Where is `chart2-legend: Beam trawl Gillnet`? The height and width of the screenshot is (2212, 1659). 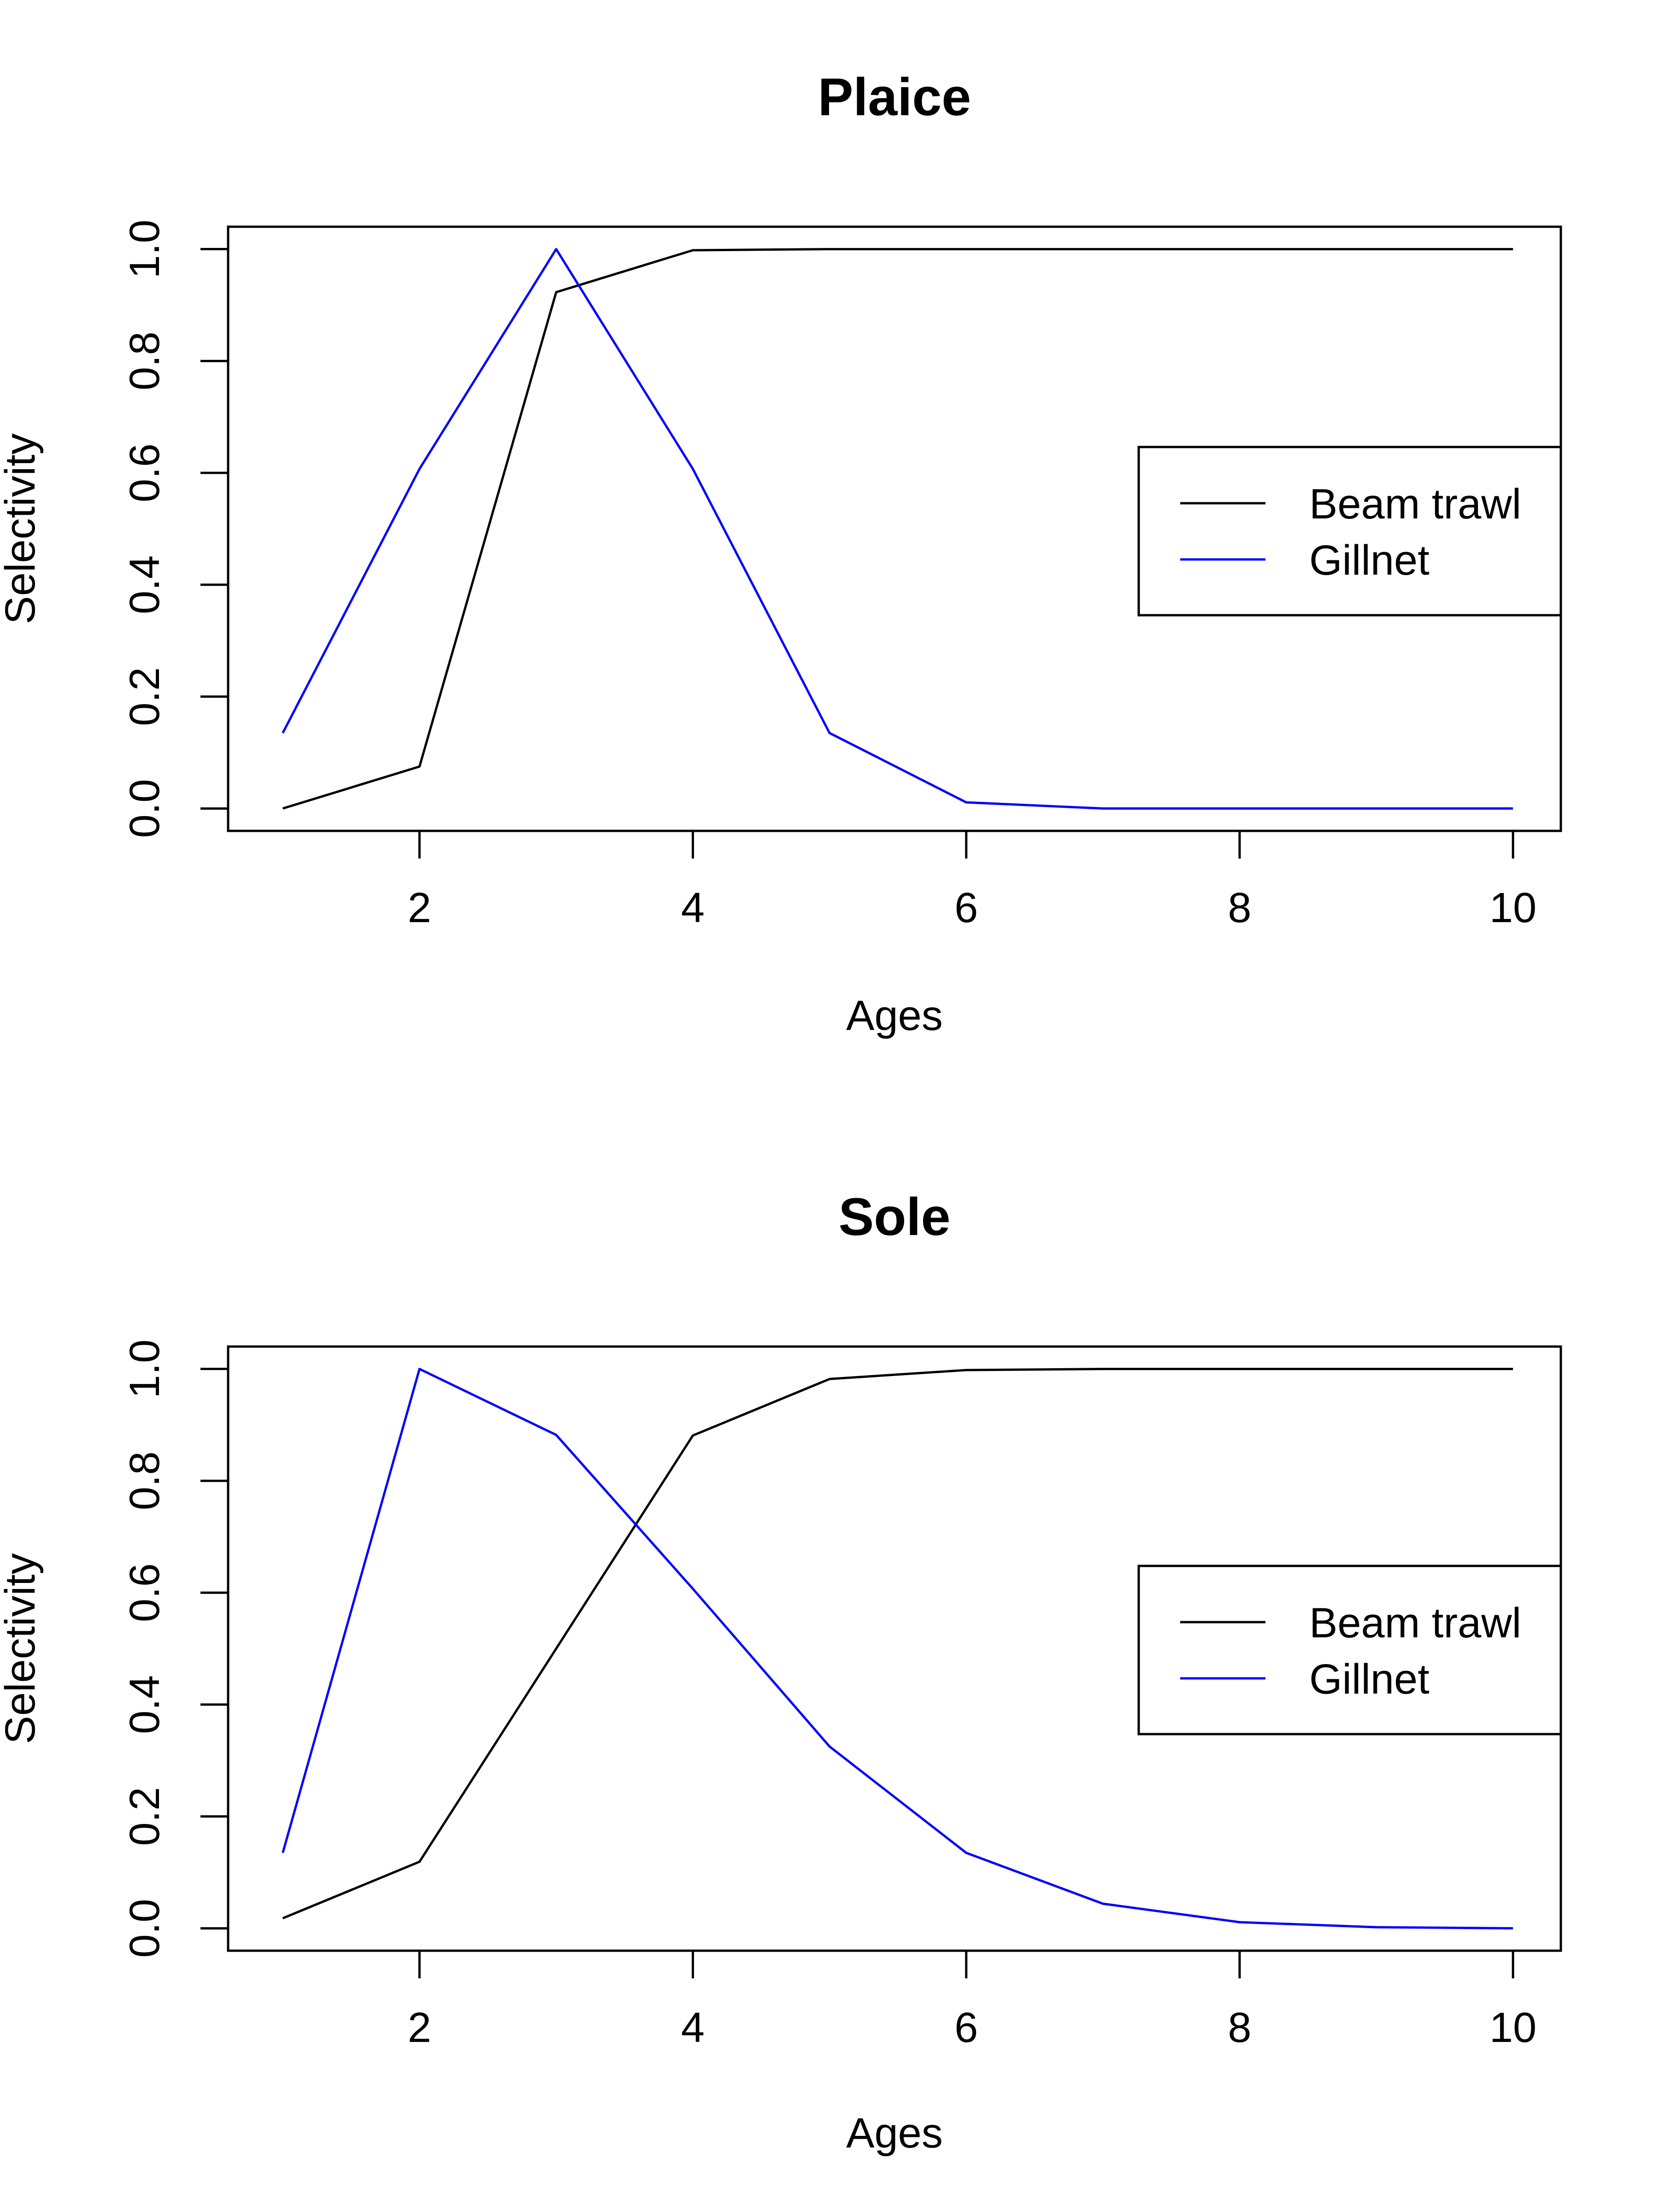
chart2-legend: Beam trawl Gillnet is located at coordinates (1349, 1650).